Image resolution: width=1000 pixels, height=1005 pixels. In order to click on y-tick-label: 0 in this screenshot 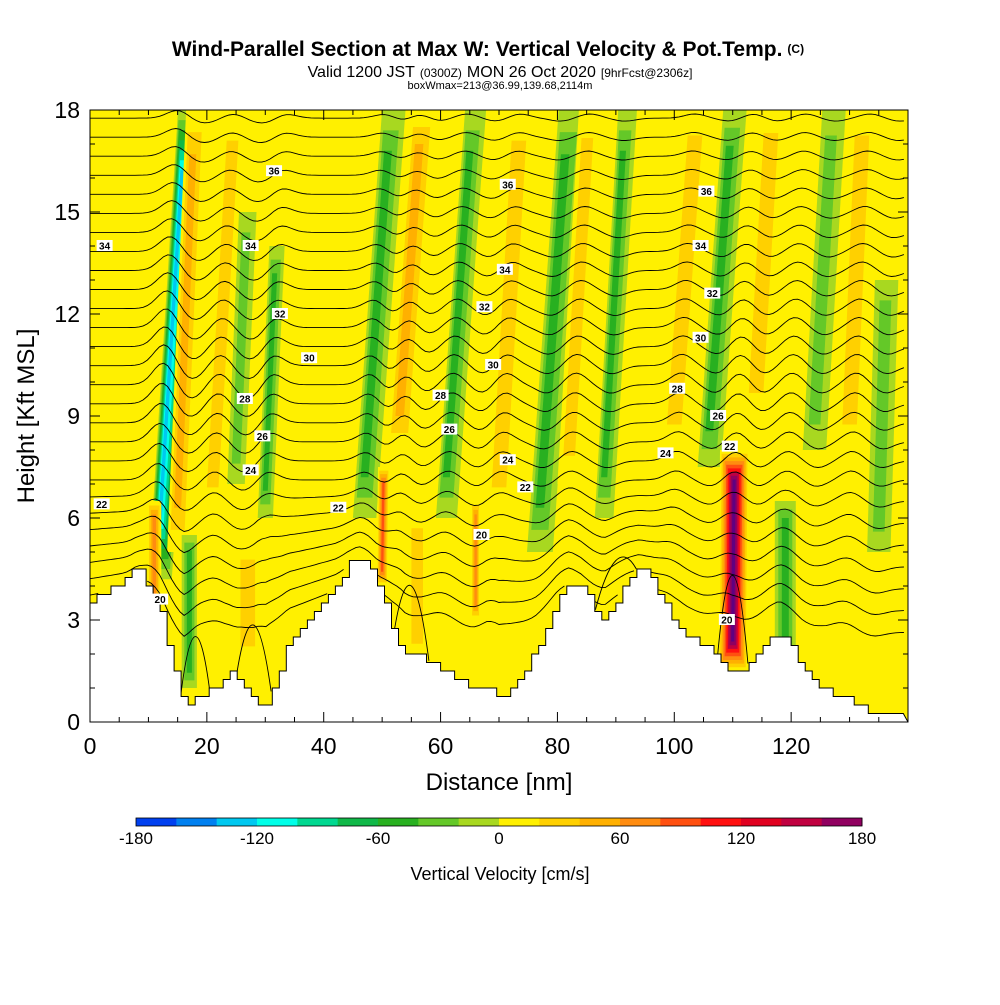, I will do `click(73, 722)`.